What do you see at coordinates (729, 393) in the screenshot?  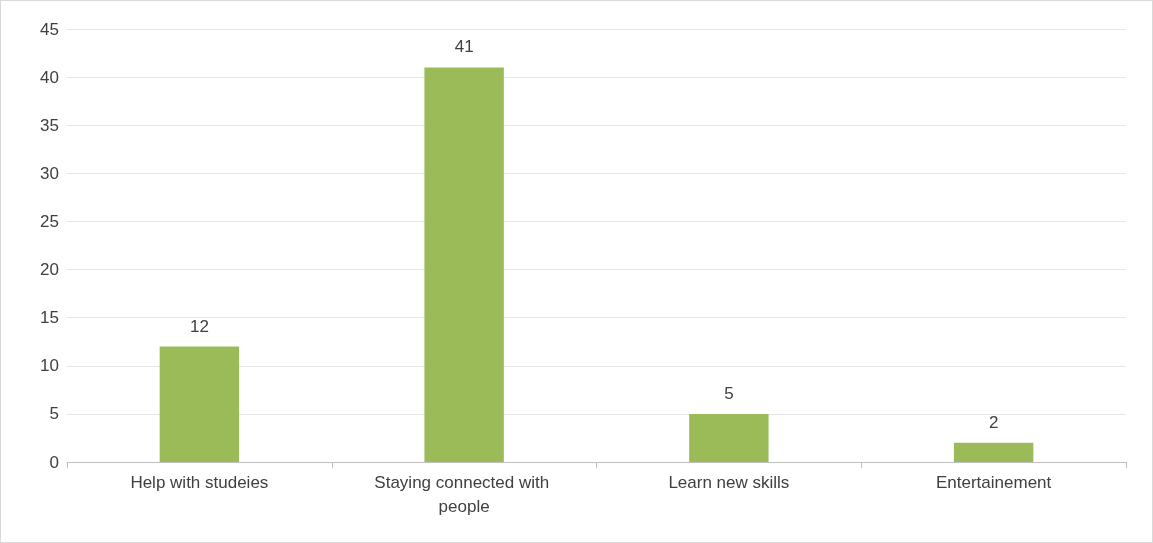 I see `data-label: 5` at bounding box center [729, 393].